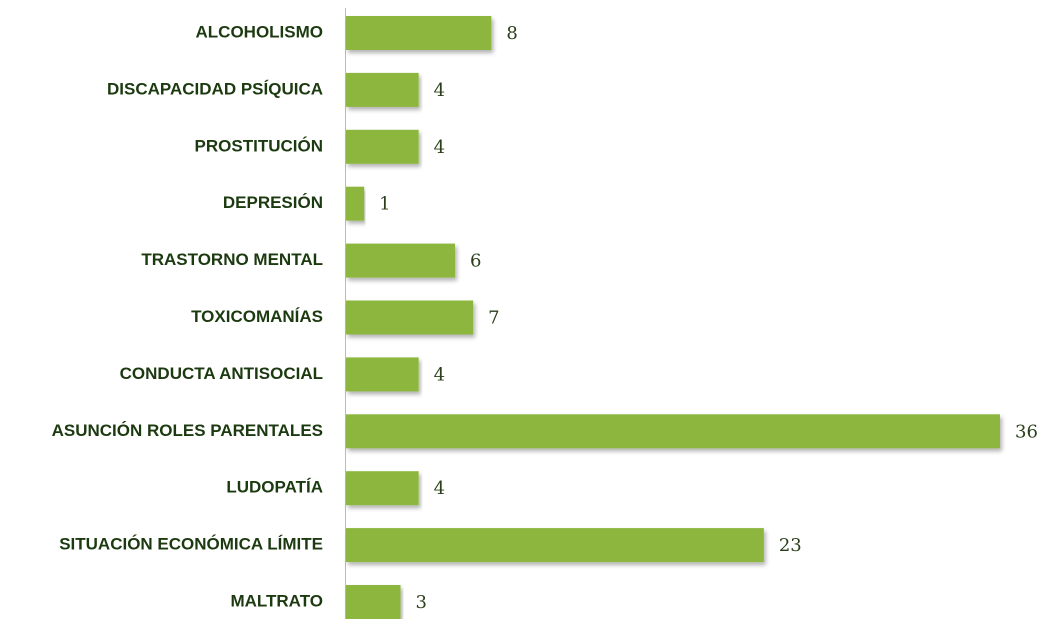  What do you see at coordinates (260, 31) in the screenshot?
I see `category-label: ALCOHOLISMO` at bounding box center [260, 31].